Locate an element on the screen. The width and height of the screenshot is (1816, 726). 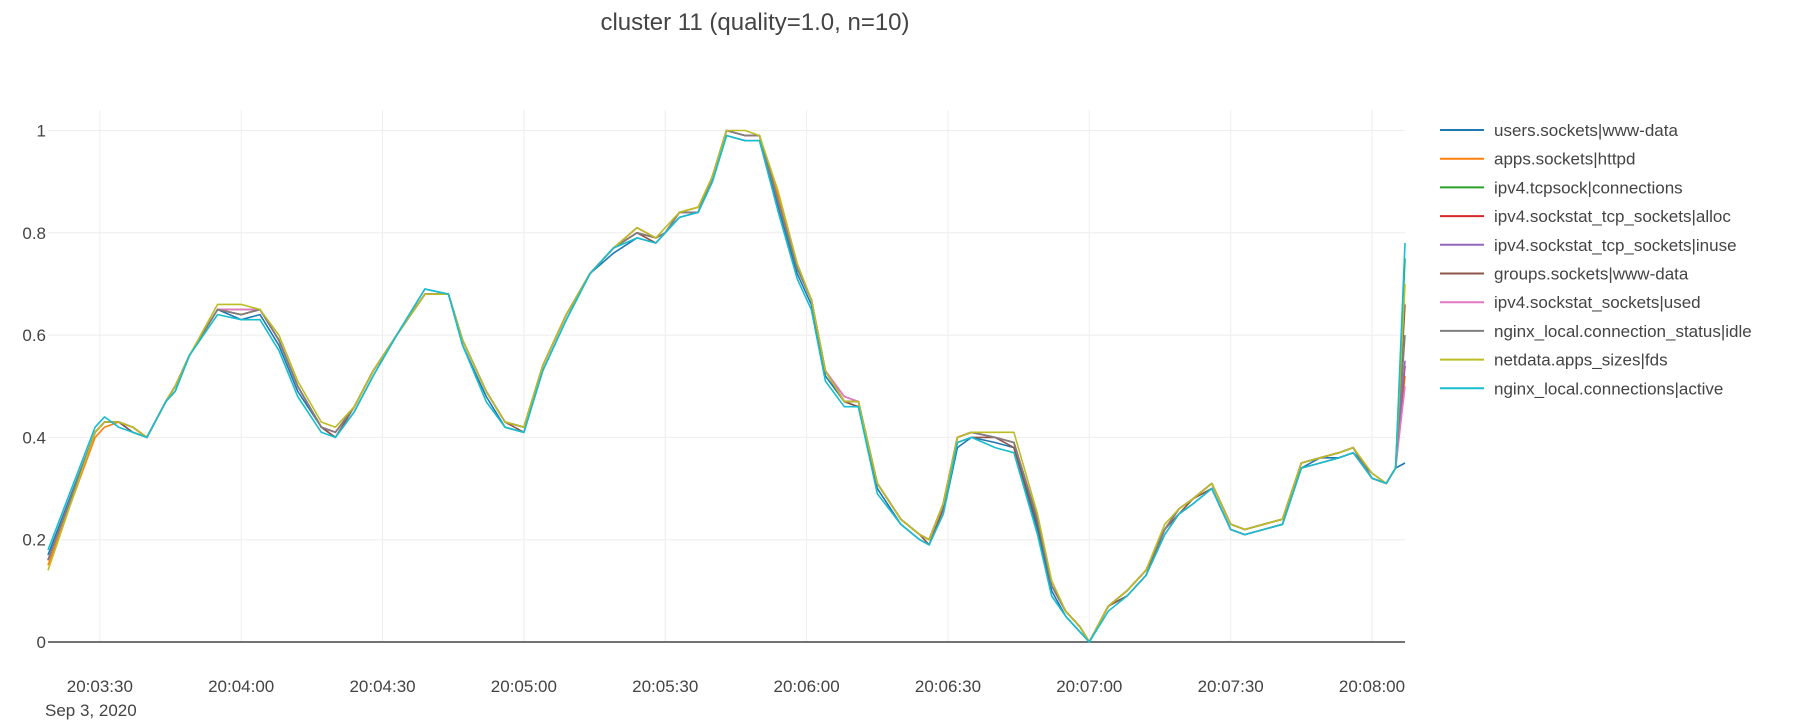
x-tick-label: 20:07:30 is located at coordinates (1231, 686).